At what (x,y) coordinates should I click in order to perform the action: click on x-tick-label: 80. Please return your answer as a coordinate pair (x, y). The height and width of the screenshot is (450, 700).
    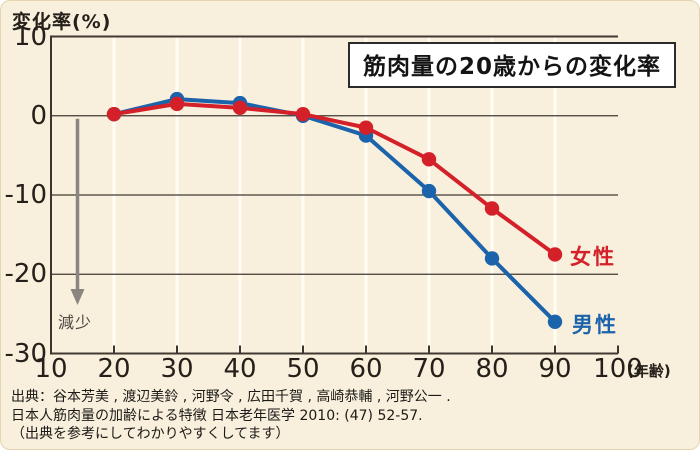
    Looking at the image, I should click on (492, 369).